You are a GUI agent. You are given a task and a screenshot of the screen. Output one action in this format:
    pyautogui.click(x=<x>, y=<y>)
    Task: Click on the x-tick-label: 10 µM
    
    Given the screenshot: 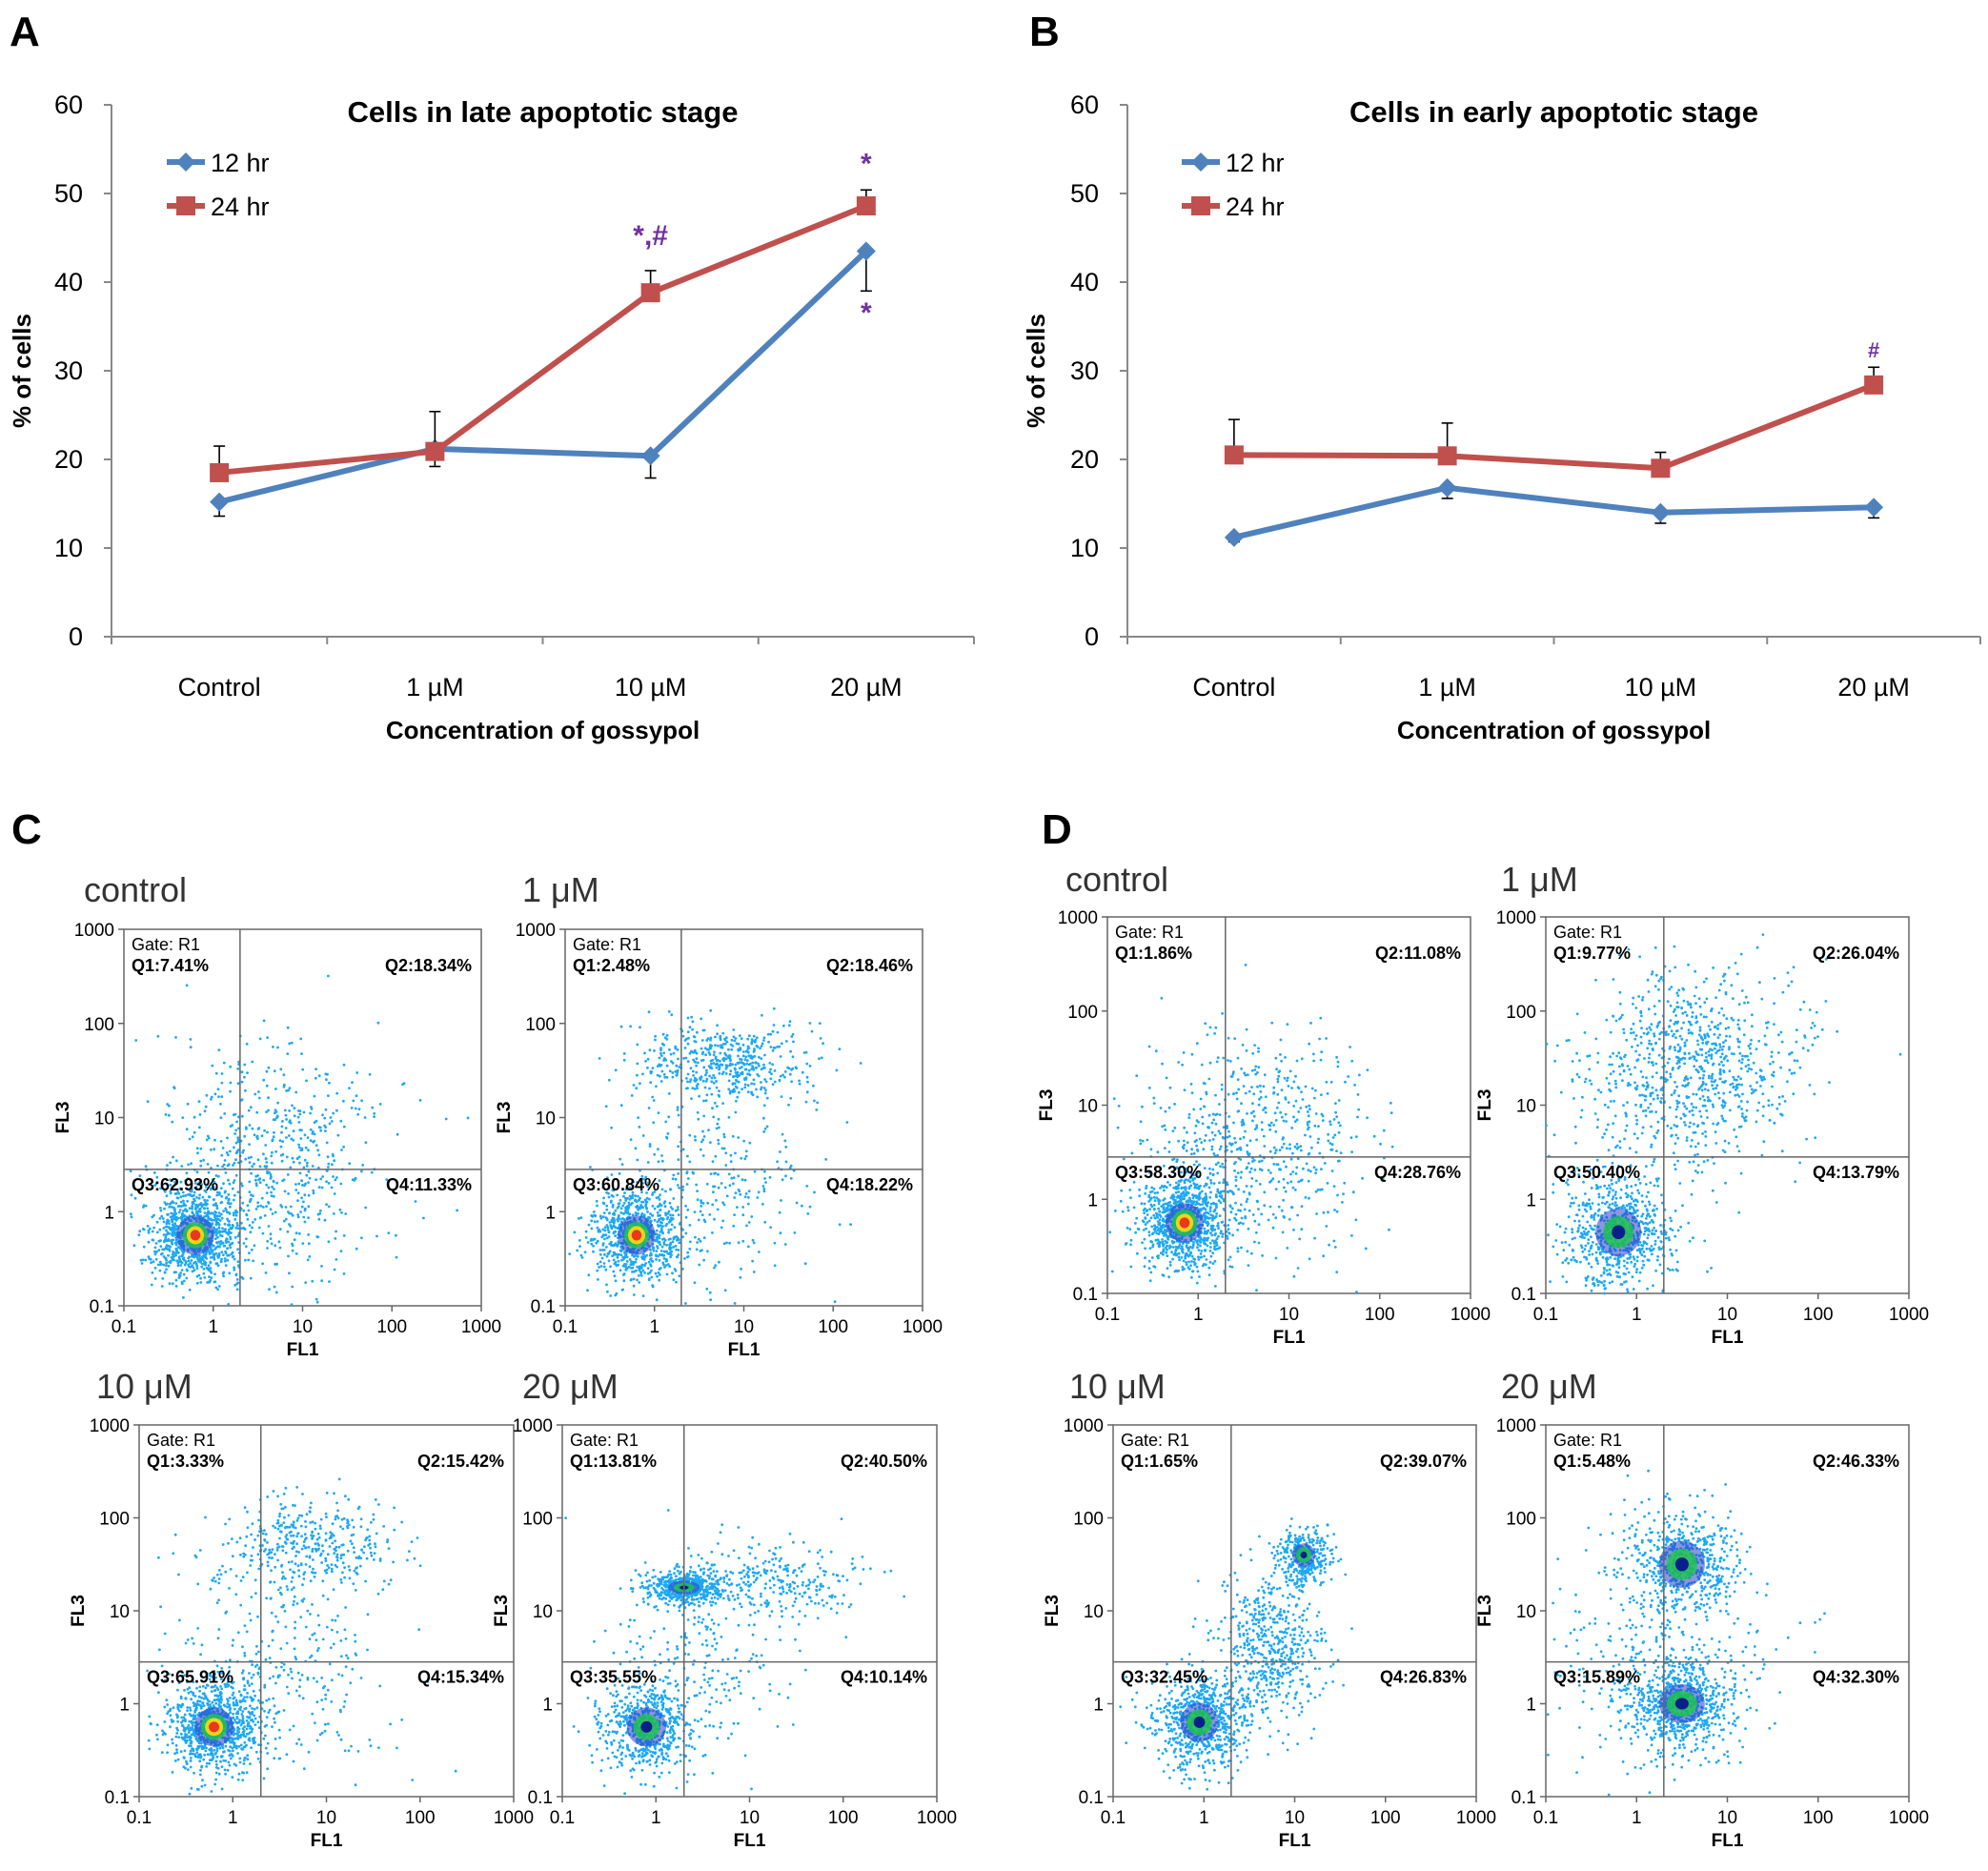 What is the action you would take?
    pyautogui.click(x=1661, y=687)
    